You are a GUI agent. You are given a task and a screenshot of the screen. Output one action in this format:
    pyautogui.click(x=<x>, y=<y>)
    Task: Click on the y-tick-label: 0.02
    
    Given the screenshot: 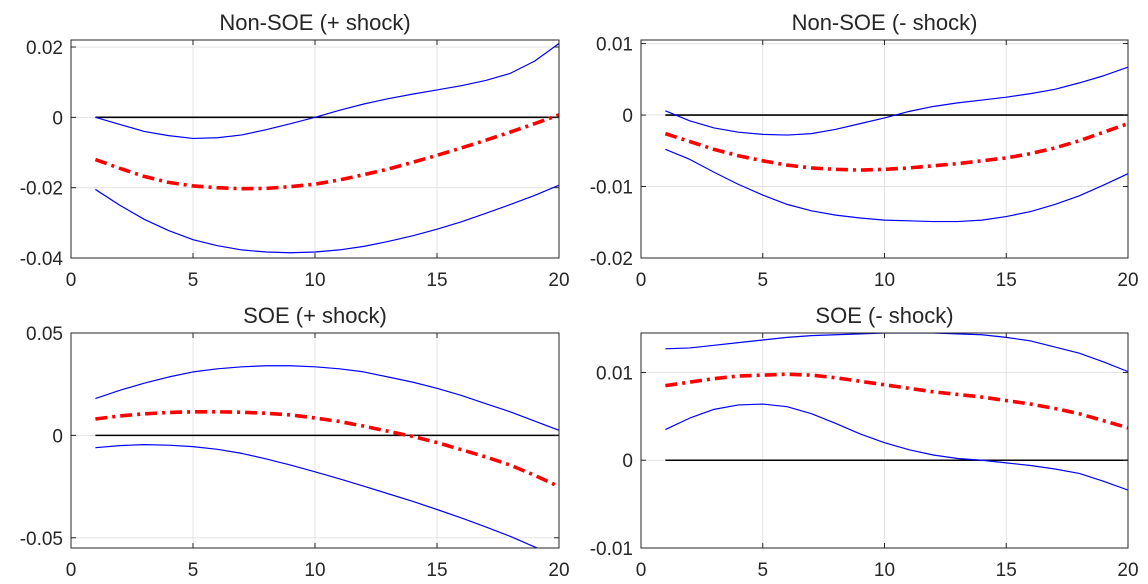 What is the action you would take?
    pyautogui.click(x=44, y=48)
    